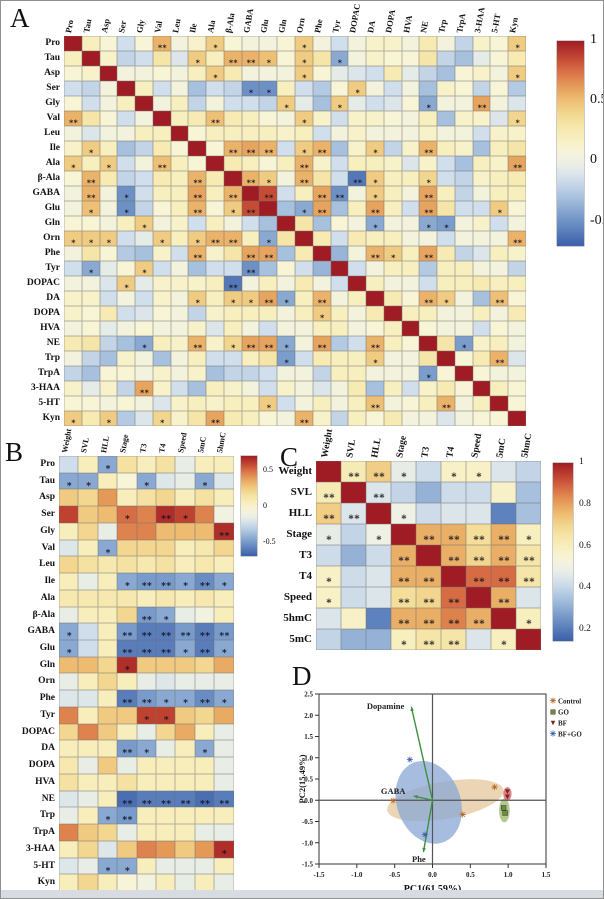 The width and height of the screenshot is (604, 899). Describe the element at coordinates (302, 894) in the screenshot. I see `window-bottom-strip` at that location.